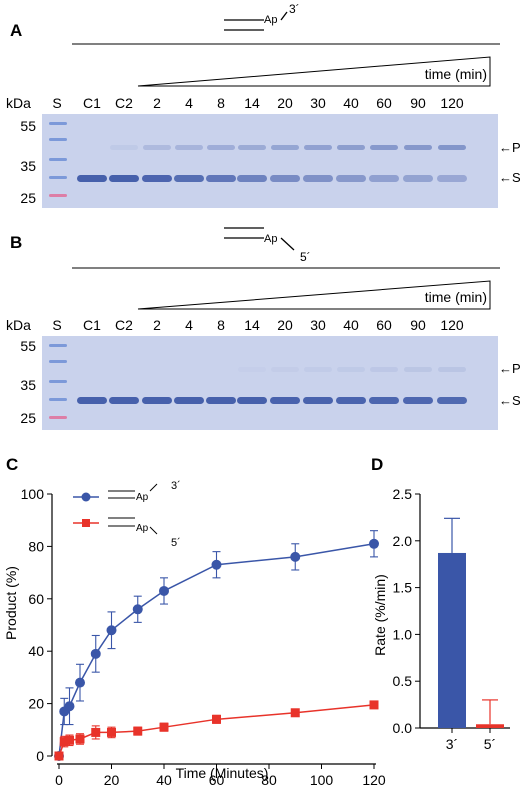 This screenshot has width=520, height=785. What do you see at coordinates (189, 103) in the screenshot?
I see `lane-label: 4` at bounding box center [189, 103].